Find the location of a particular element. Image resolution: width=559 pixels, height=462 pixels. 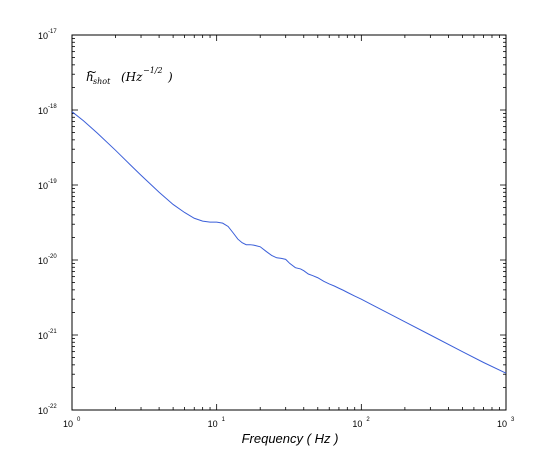

x-tick-exponent: 0 is located at coordinates (79, 420).